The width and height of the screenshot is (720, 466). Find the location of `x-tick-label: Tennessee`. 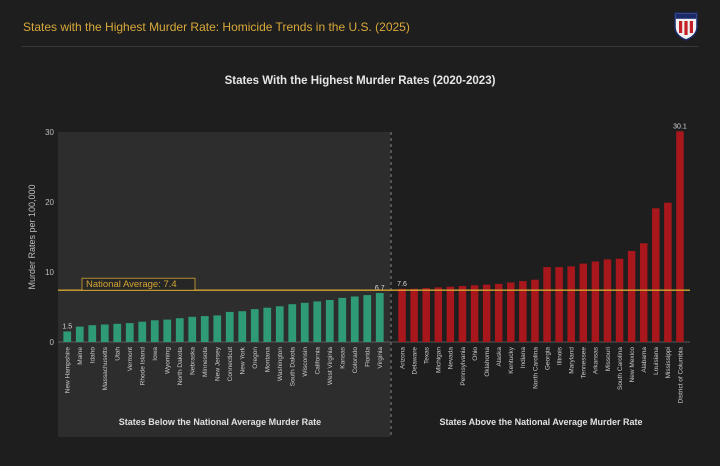

x-tick-label: Tennessee is located at coordinates (584, 363).